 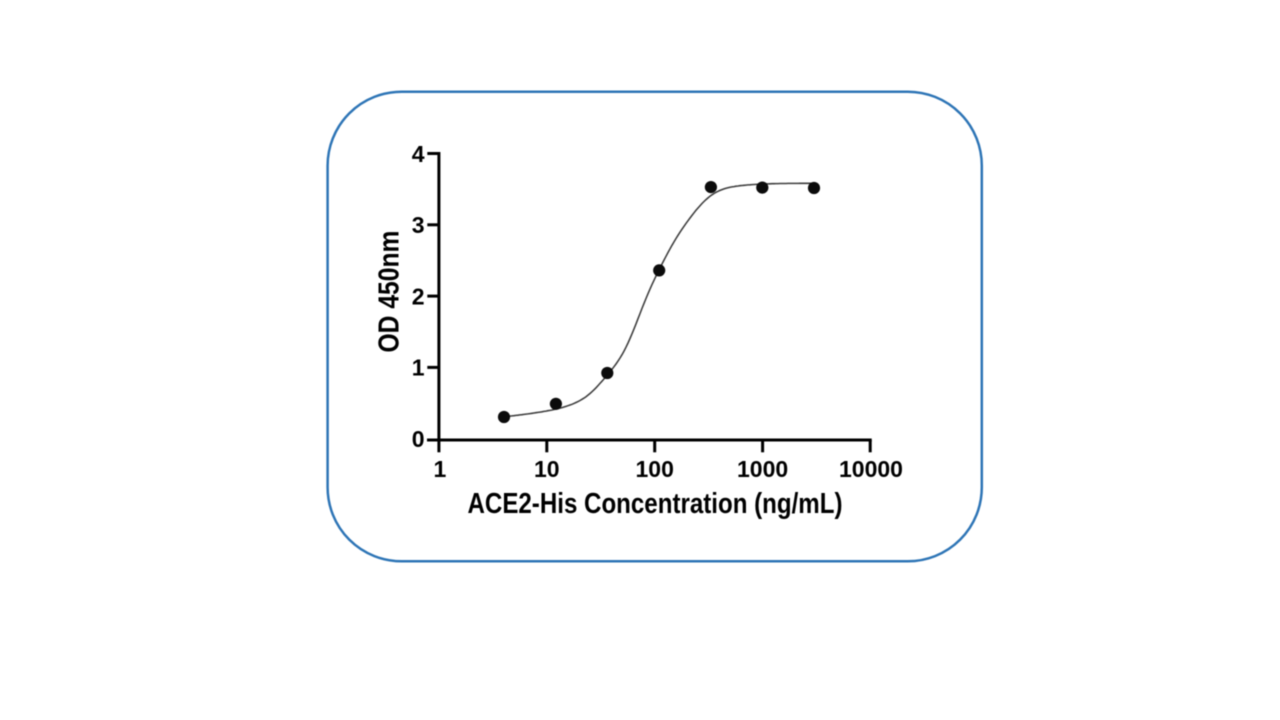 What do you see at coordinates (390, 292) in the screenshot?
I see `svg-text: OD 450nm` at bounding box center [390, 292].